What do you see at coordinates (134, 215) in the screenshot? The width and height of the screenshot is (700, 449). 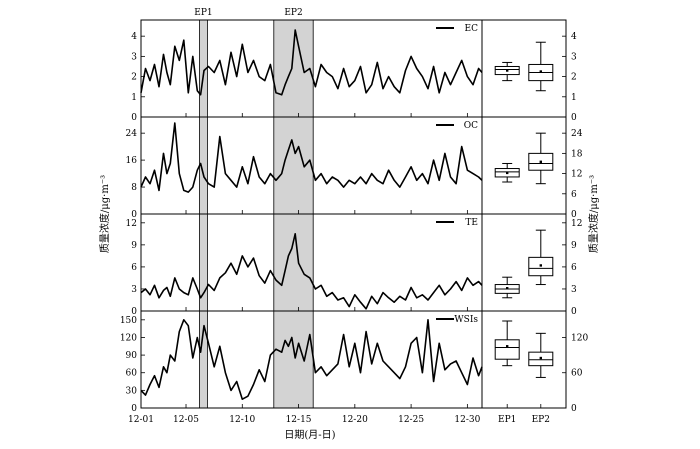 I see `ytick-label-oc: 0` at bounding box center [134, 215].